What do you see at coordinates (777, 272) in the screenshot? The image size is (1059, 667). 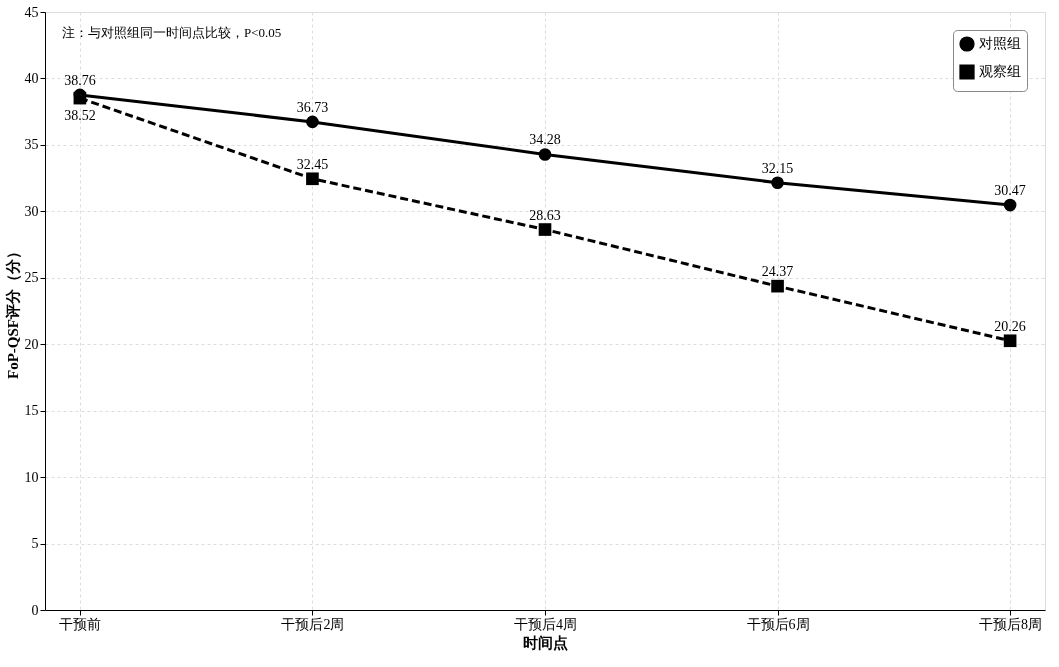 I see `data-label: 24.37` at bounding box center [777, 272].